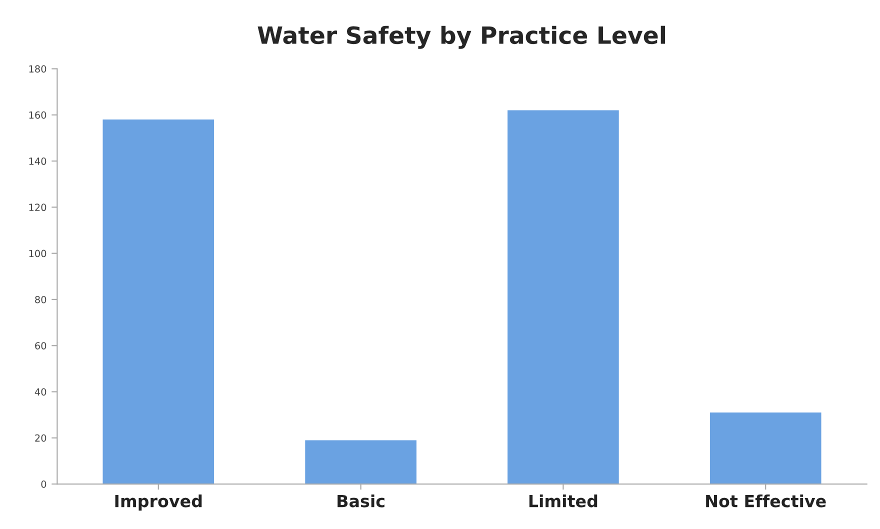  What do you see at coordinates (361, 501) in the screenshot?
I see `x-tick-label: Basic` at bounding box center [361, 501].